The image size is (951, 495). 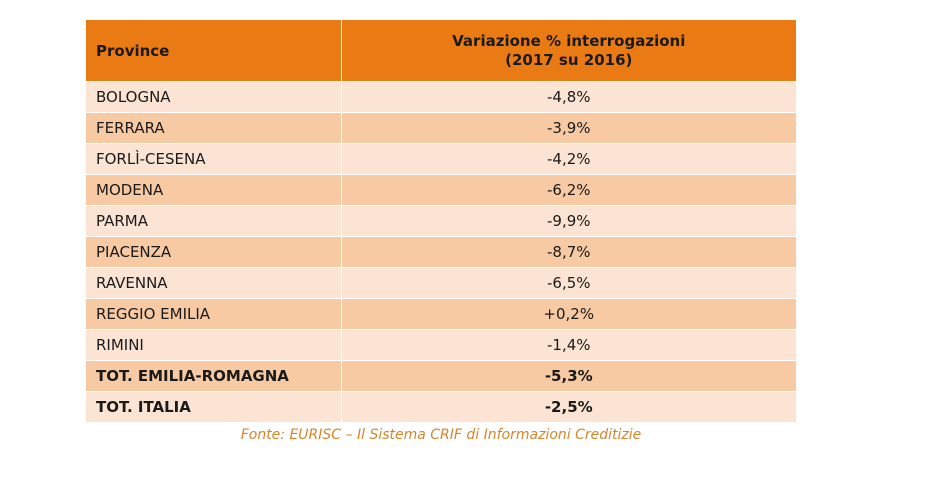 I want to click on table-row: RIMINI -1,4%, so click(x=441, y=345).